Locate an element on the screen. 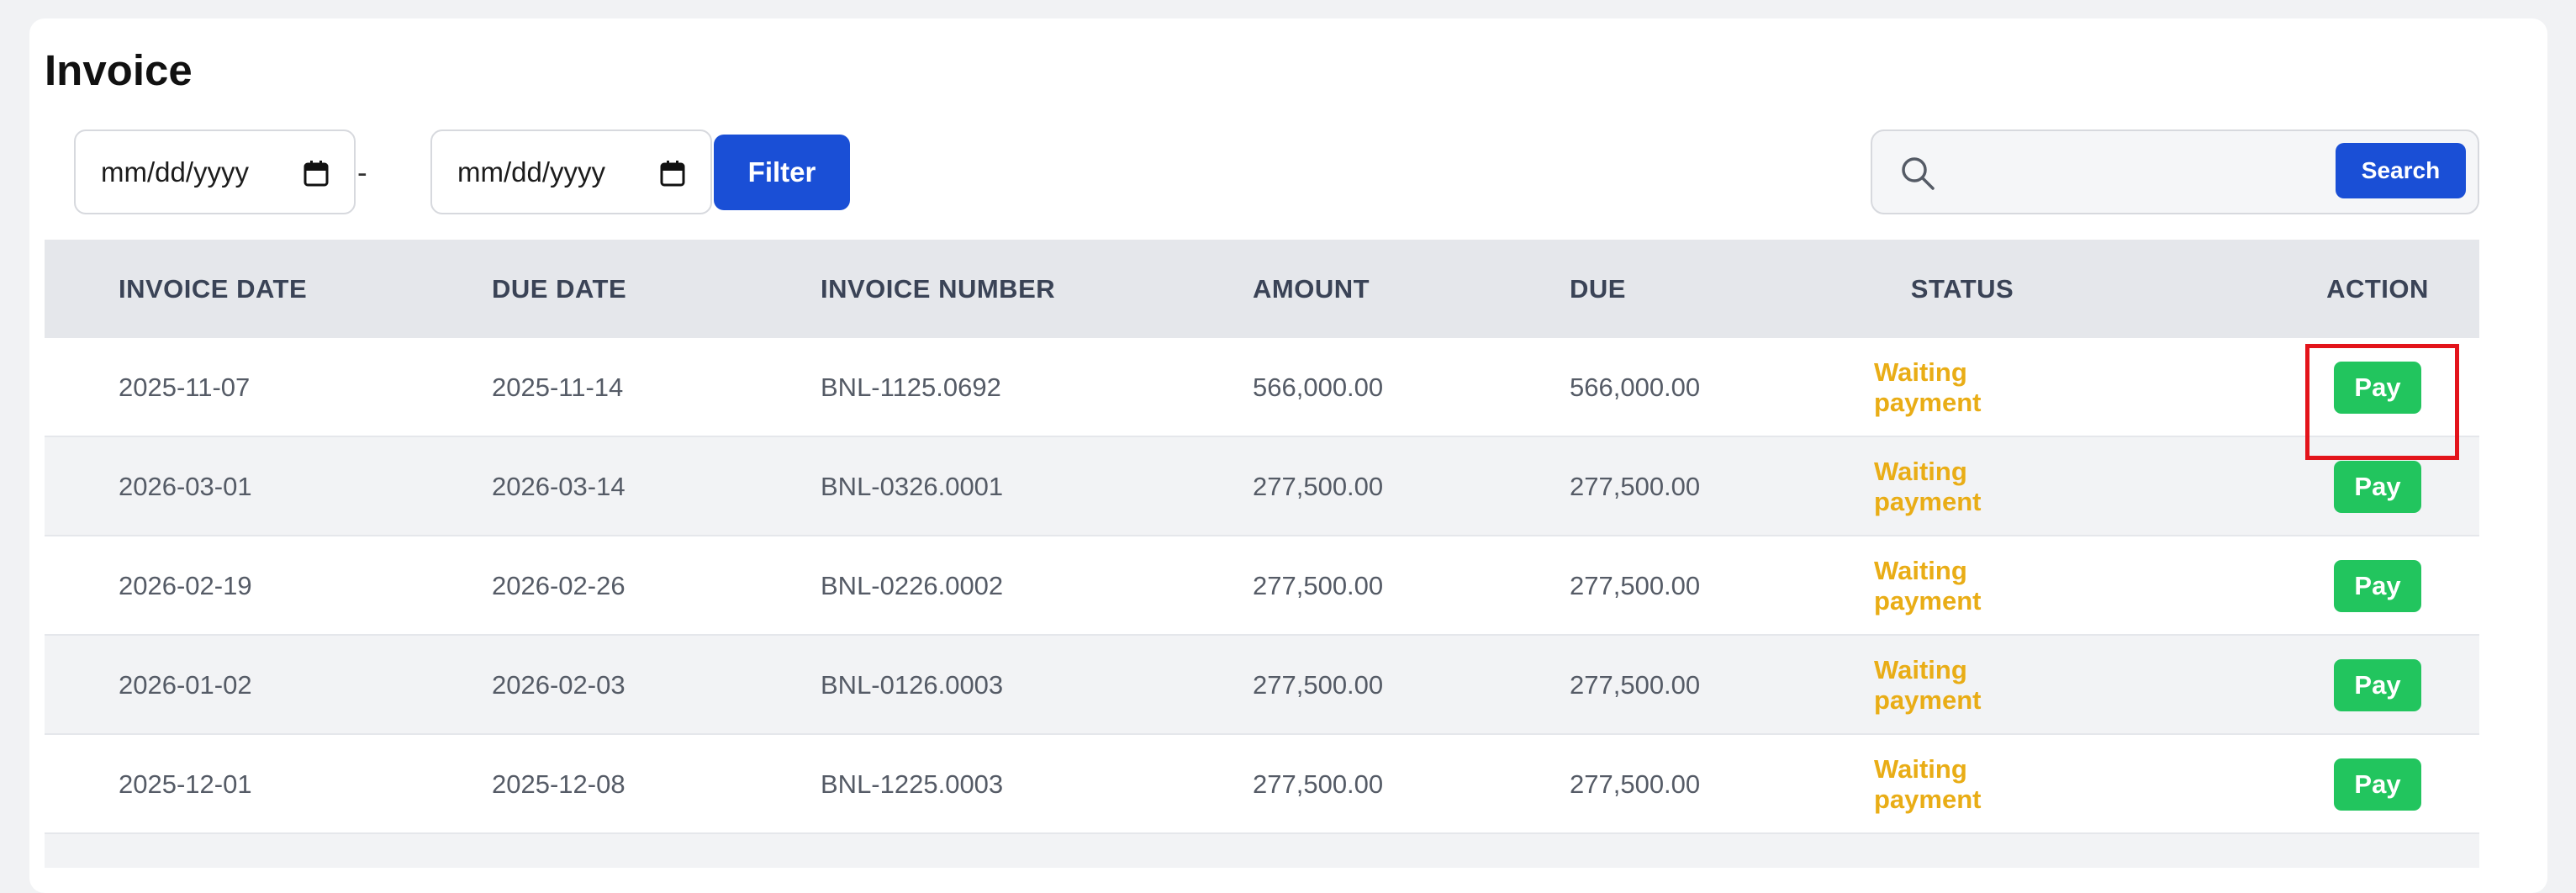  column-header-amount: AMOUNT is located at coordinates (1311, 288).